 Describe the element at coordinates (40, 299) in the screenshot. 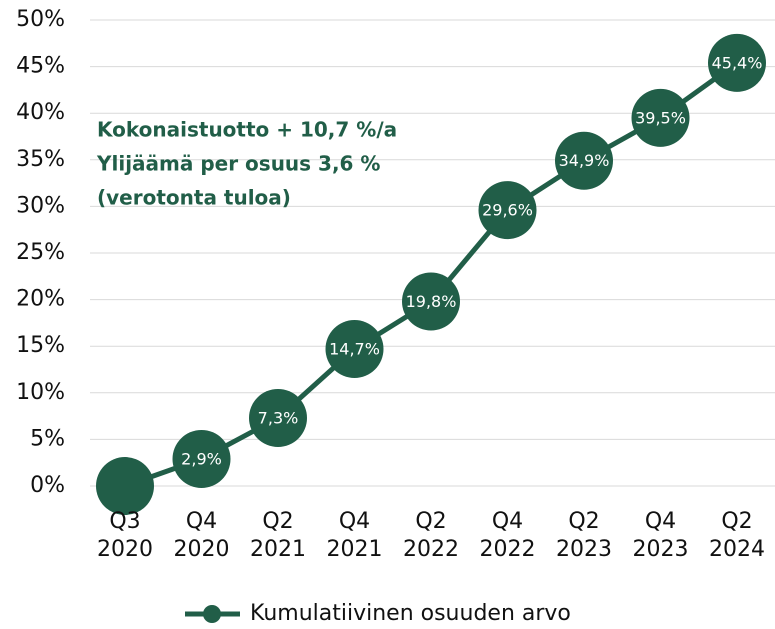

I see `y-tick-label: 20%` at that location.